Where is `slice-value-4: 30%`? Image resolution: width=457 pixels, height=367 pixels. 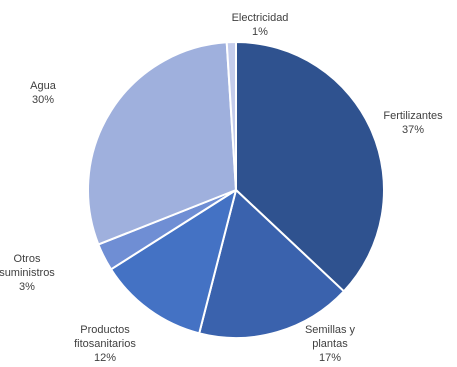 slice-value-4: 30% is located at coordinates (43, 100).